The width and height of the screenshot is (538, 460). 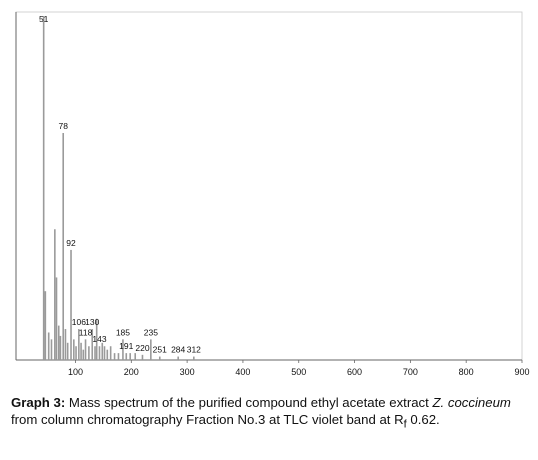 What do you see at coordinates (178, 350) in the screenshot?
I see `peak-label: 284` at bounding box center [178, 350].